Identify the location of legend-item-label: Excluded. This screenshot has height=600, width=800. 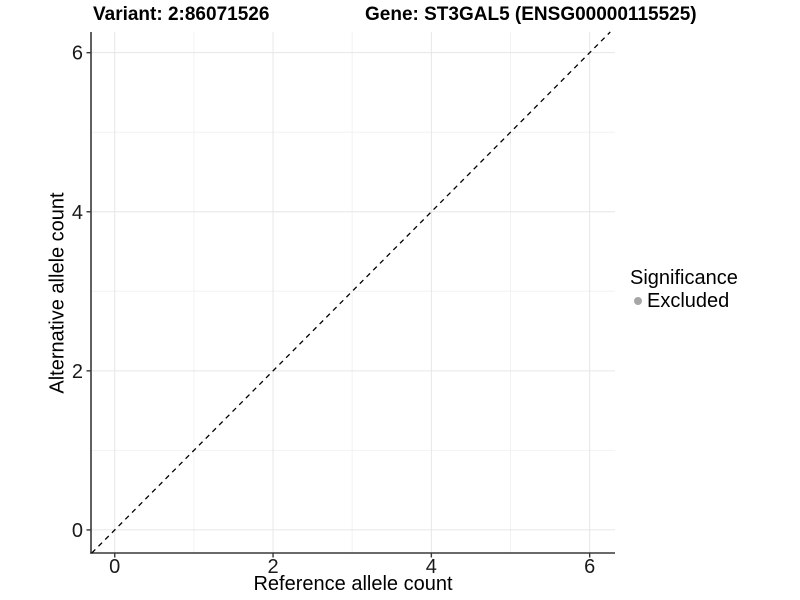
(688, 301).